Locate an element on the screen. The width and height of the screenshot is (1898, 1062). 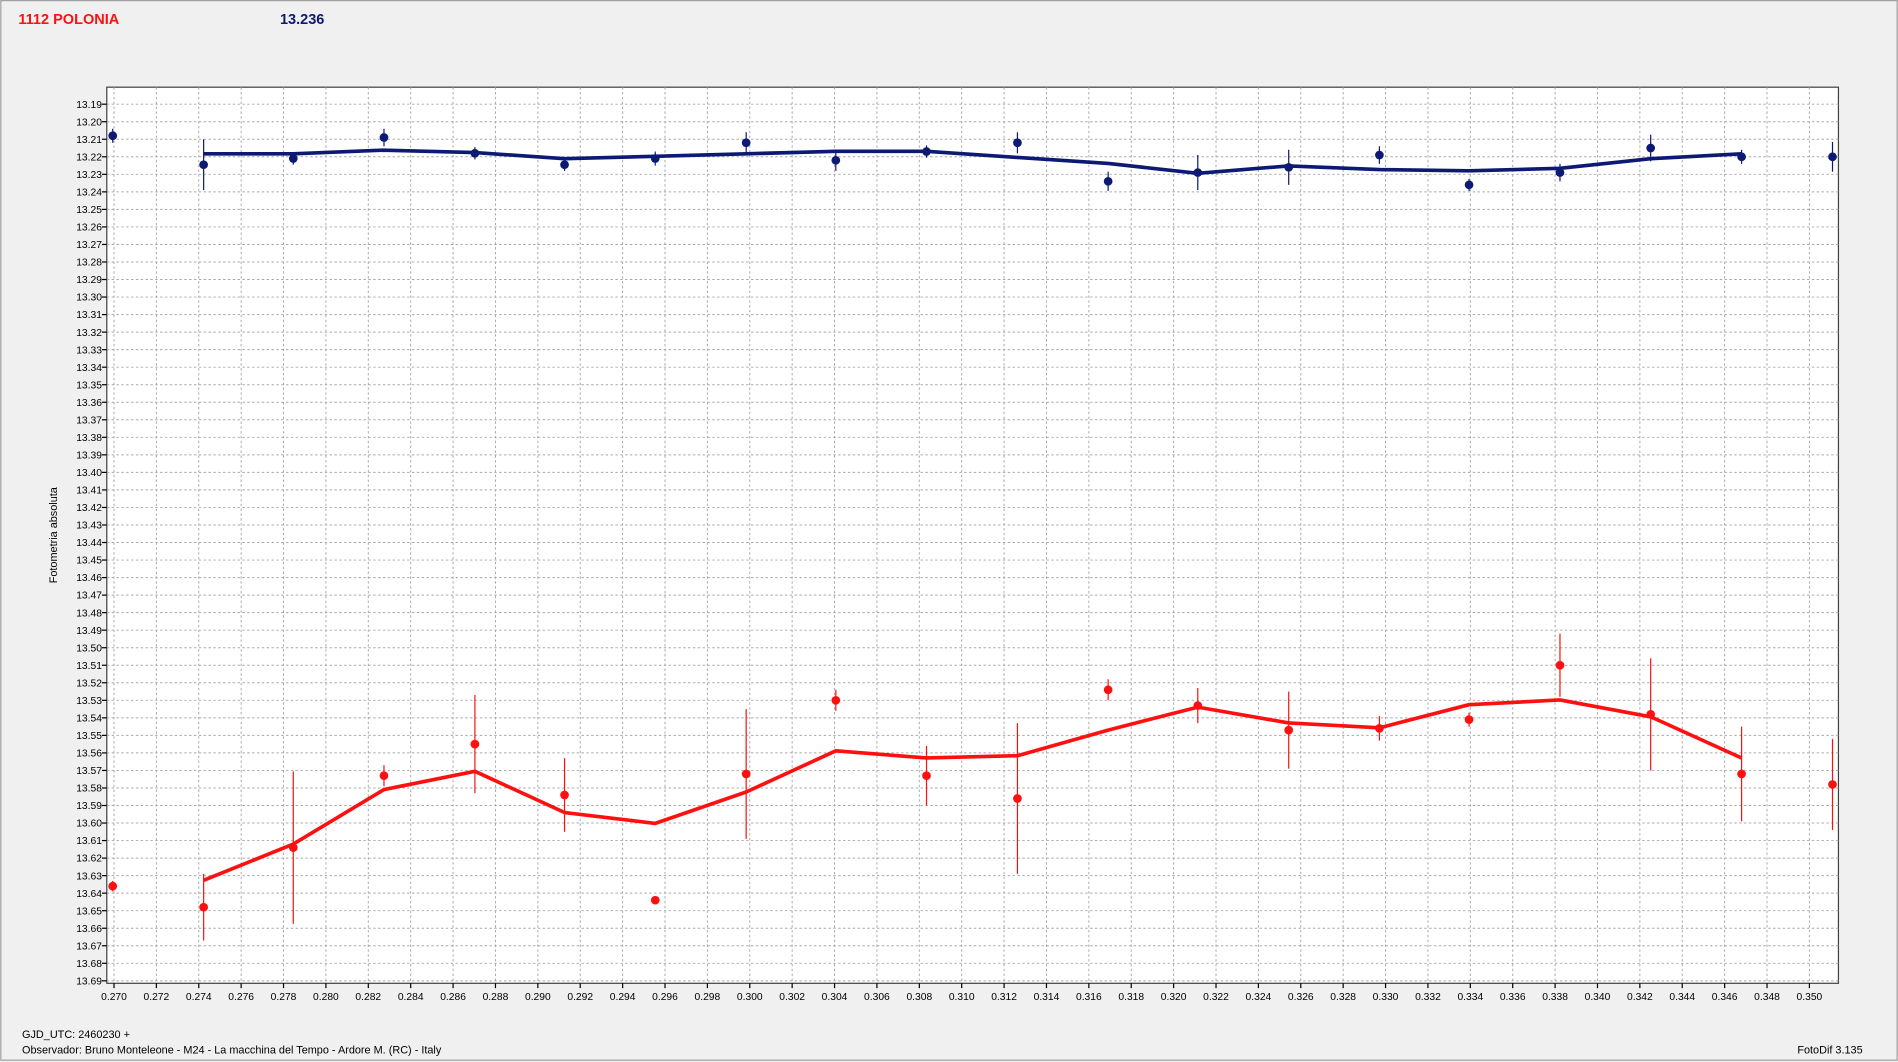
y-tick-label: 13.41 is located at coordinates (89, 491).